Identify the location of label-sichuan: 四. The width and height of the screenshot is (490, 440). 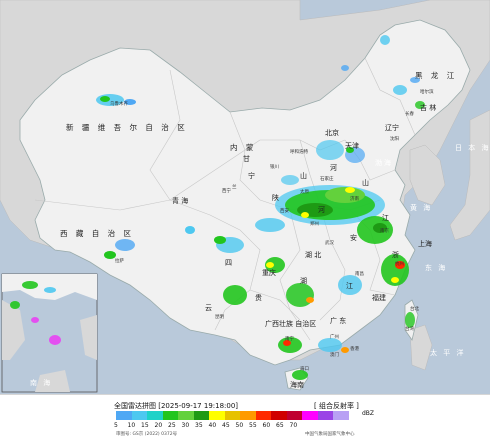
(228, 263).